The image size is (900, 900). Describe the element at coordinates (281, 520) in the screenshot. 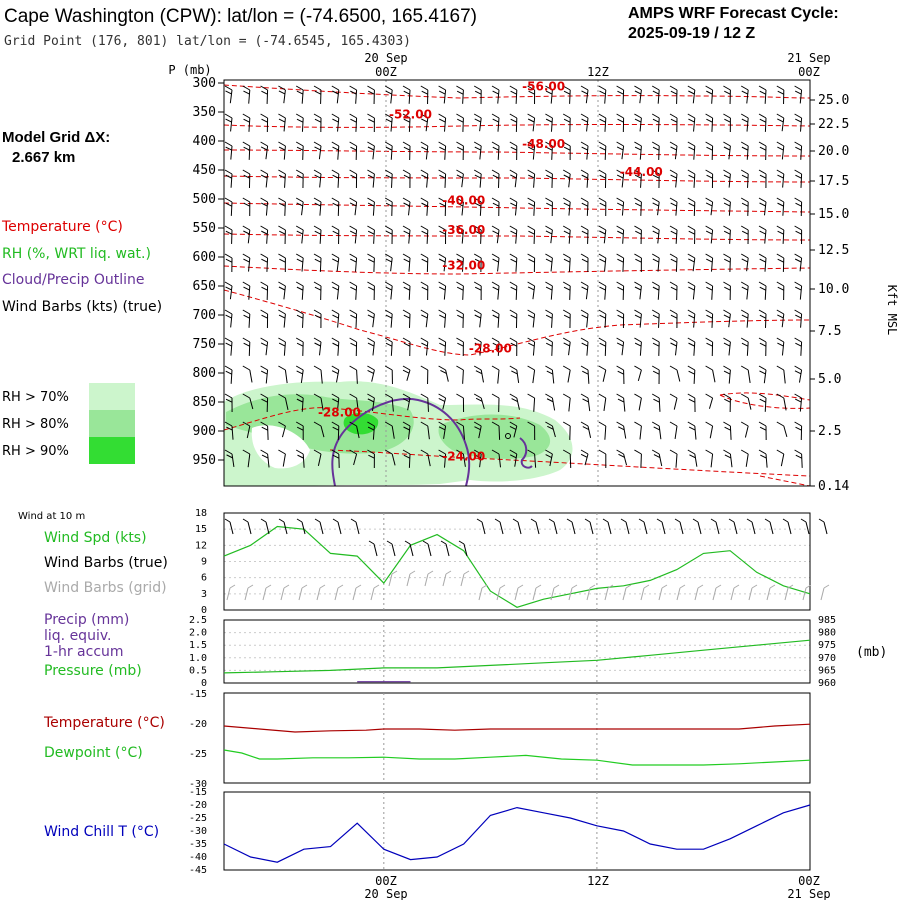

I see `wind-barb-true-flag` at that location.